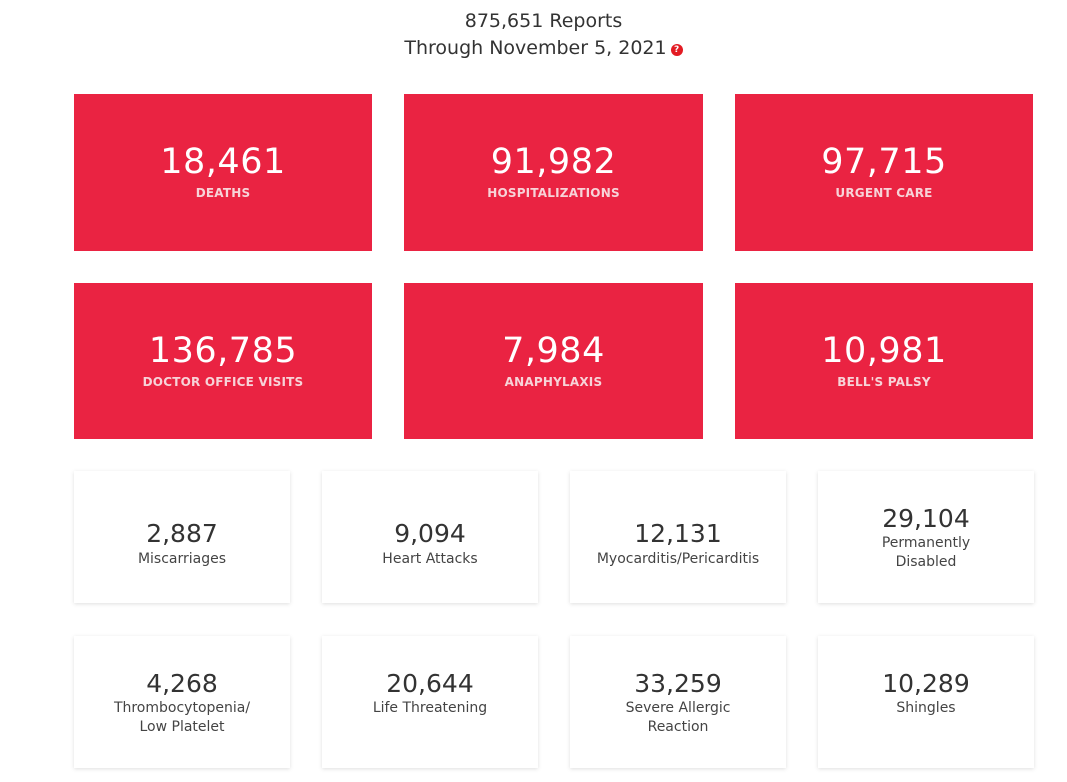  I want to click on urgent-care-count: 97,715, so click(884, 162).